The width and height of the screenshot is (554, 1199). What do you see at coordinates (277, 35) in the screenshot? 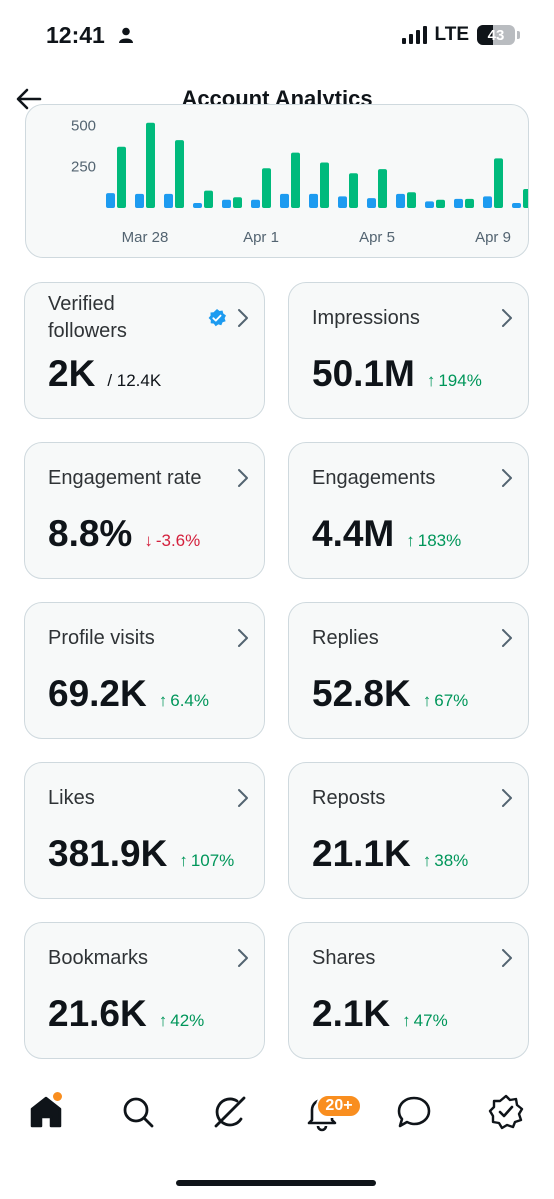
I see `status-bar: 12:41 LTE 43` at bounding box center [277, 35].